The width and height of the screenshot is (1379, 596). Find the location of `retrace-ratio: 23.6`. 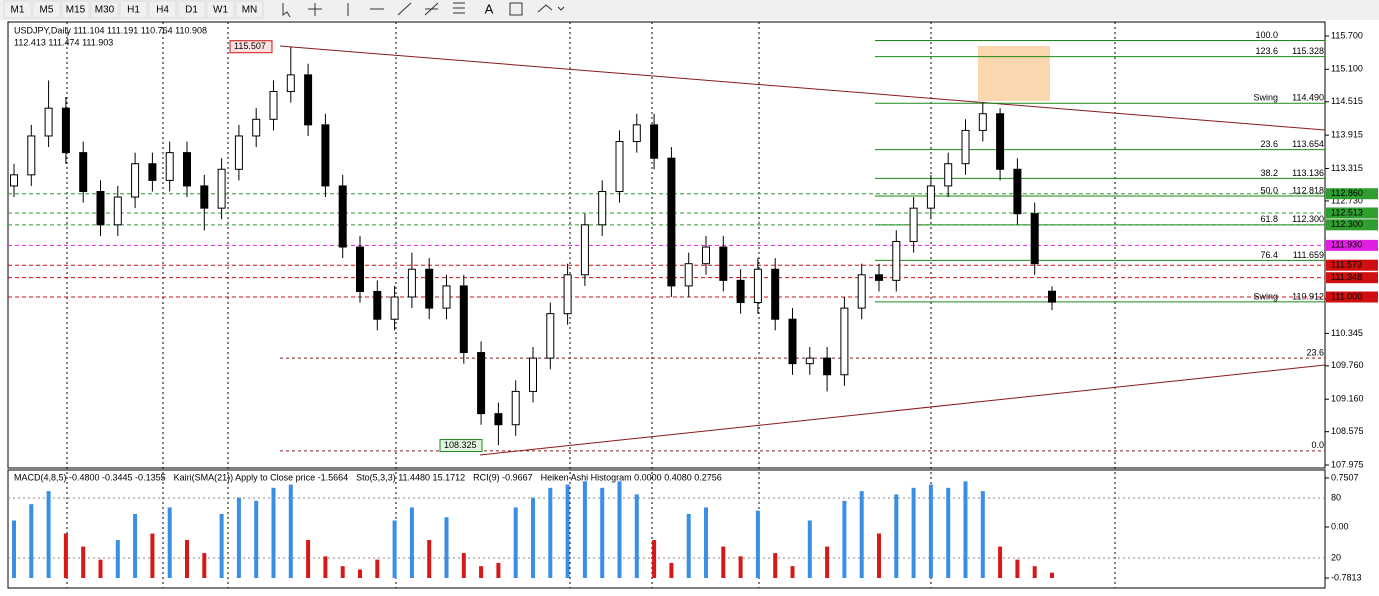

retrace-ratio: 23.6 is located at coordinates (1315, 352).